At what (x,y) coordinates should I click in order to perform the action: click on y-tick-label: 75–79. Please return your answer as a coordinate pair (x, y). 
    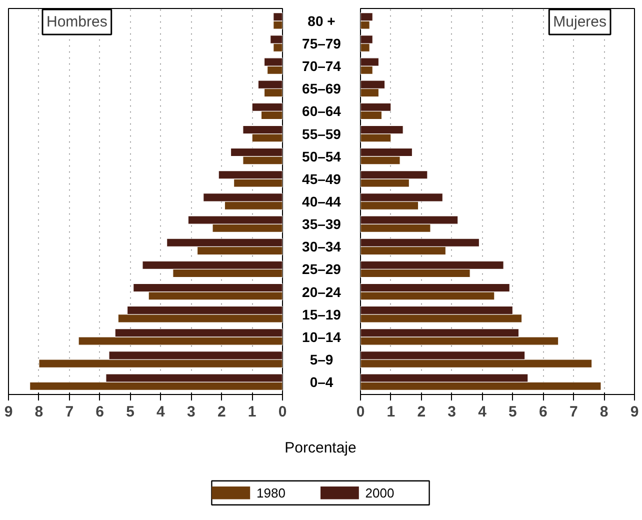
    Looking at the image, I should click on (322, 43).